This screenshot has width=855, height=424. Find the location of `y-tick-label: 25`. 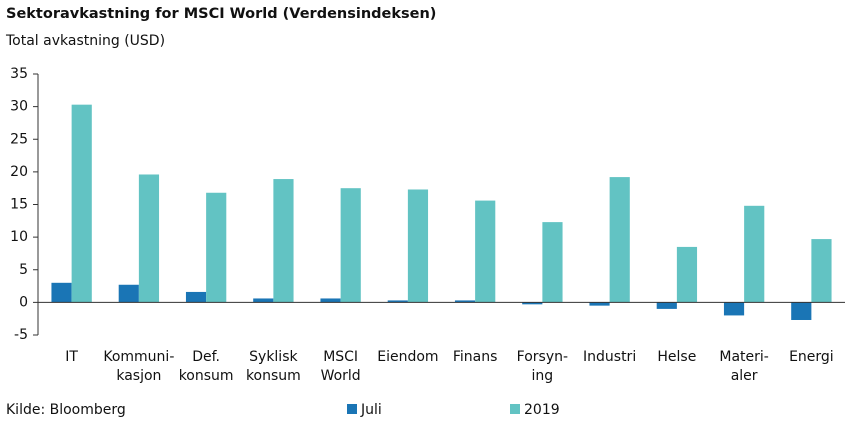

y-tick-label: 25 is located at coordinates (19, 139).